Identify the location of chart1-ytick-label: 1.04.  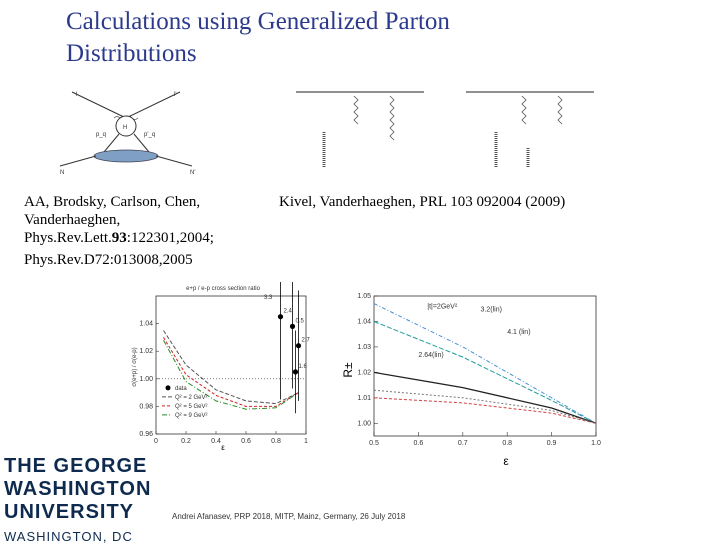
(146, 324).